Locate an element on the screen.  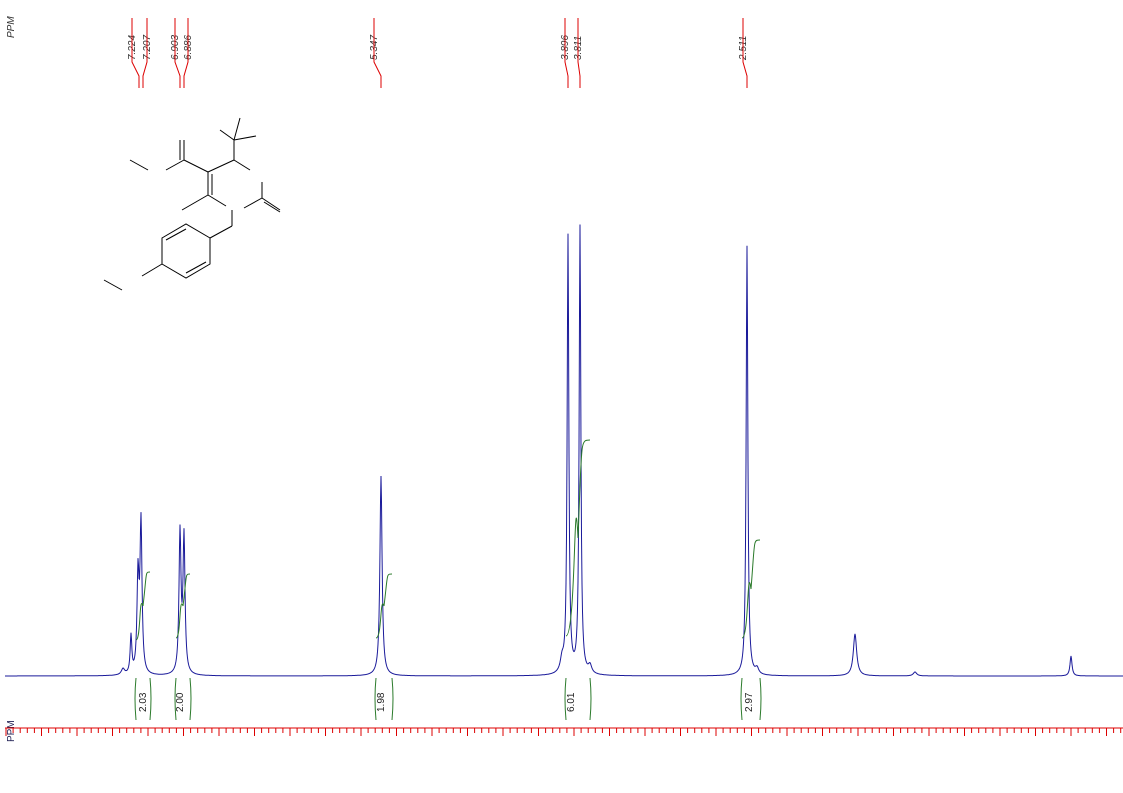
integral-label: 2.00 is located at coordinates (180, 702).